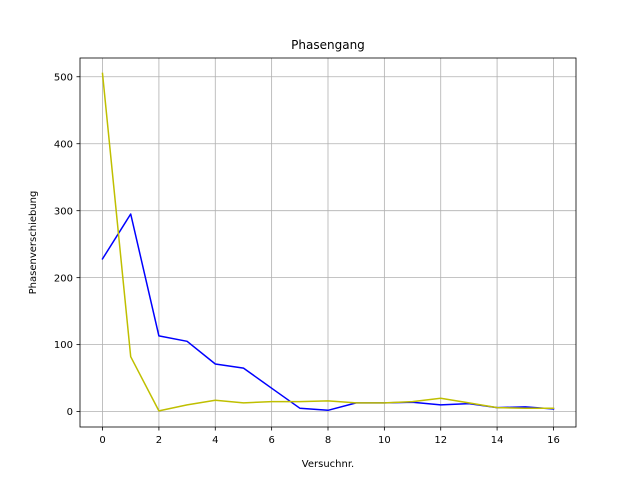  What do you see at coordinates (63, 211) in the screenshot?
I see `y-tick-label: 300` at bounding box center [63, 211].